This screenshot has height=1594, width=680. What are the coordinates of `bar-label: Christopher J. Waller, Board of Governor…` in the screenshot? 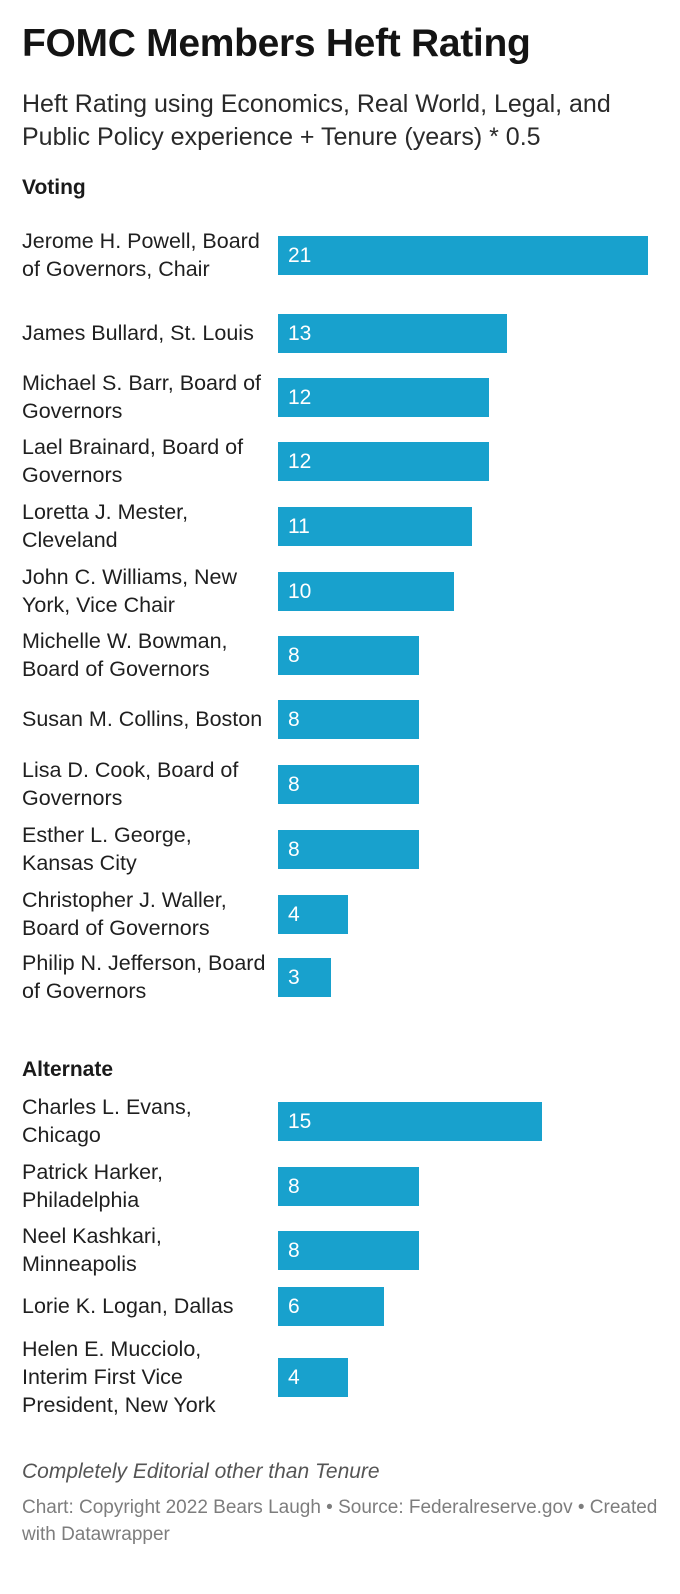 It's located at (124, 914).